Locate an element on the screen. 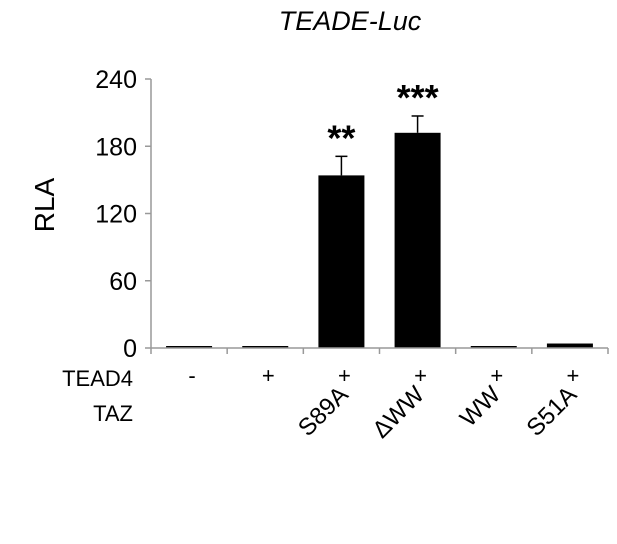 Image resolution: width=617 pixels, height=544 pixels. y-tick-label: 120 is located at coordinates (116, 215).